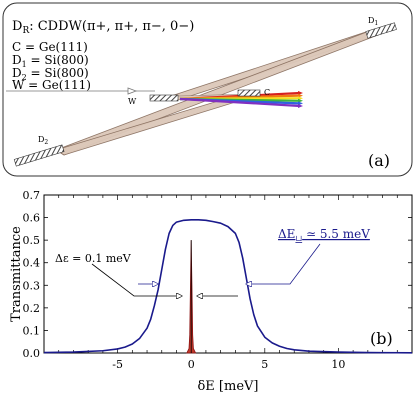 The width and height of the screenshot is (415, 400). Describe the element at coordinates (32, 308) in the screenshot. I see `y-tick-label: 0.2` at that location.